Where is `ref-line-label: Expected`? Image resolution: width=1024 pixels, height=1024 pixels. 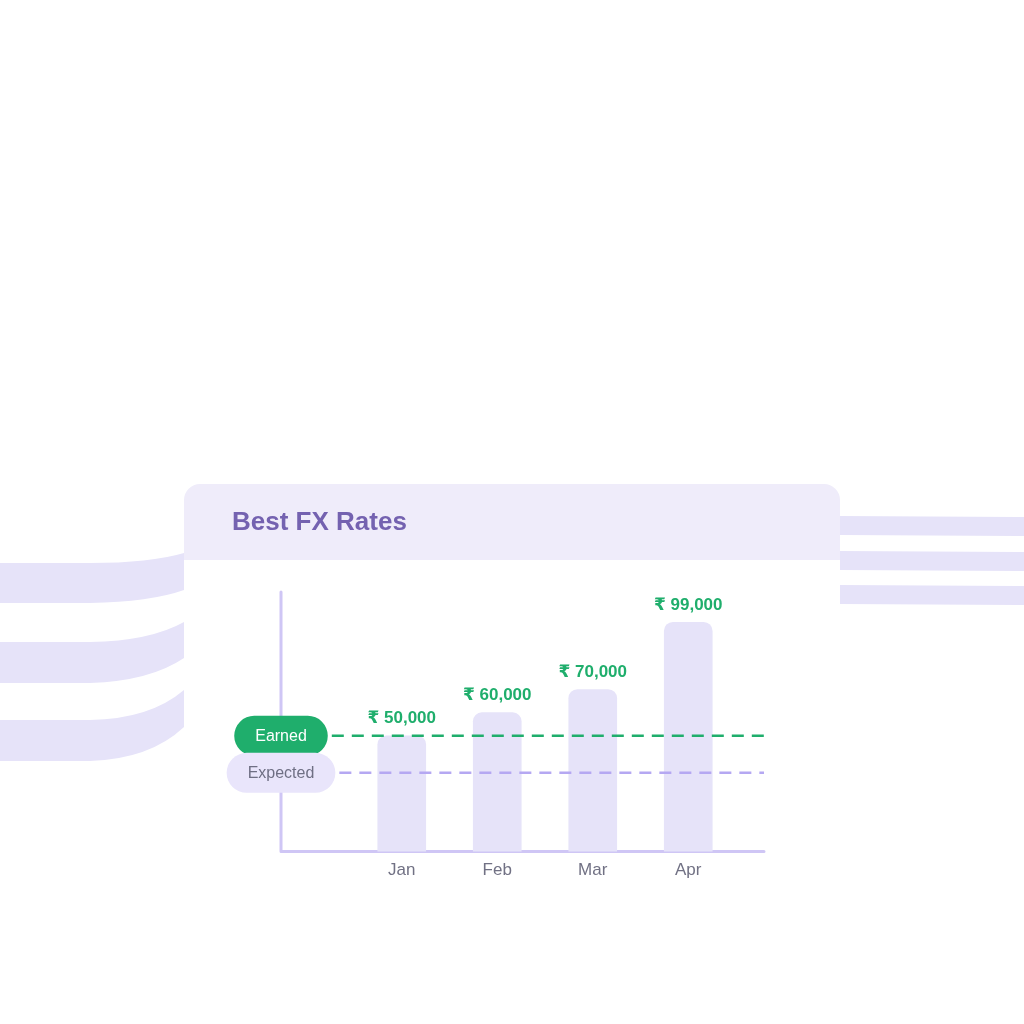
ref-line-label: Expected is located at coordinates (281, 773).